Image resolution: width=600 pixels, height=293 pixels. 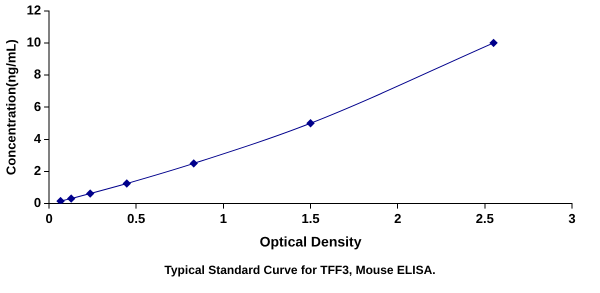 I want to click on x-tick-label: 0.5, so click(x=136, y=218).